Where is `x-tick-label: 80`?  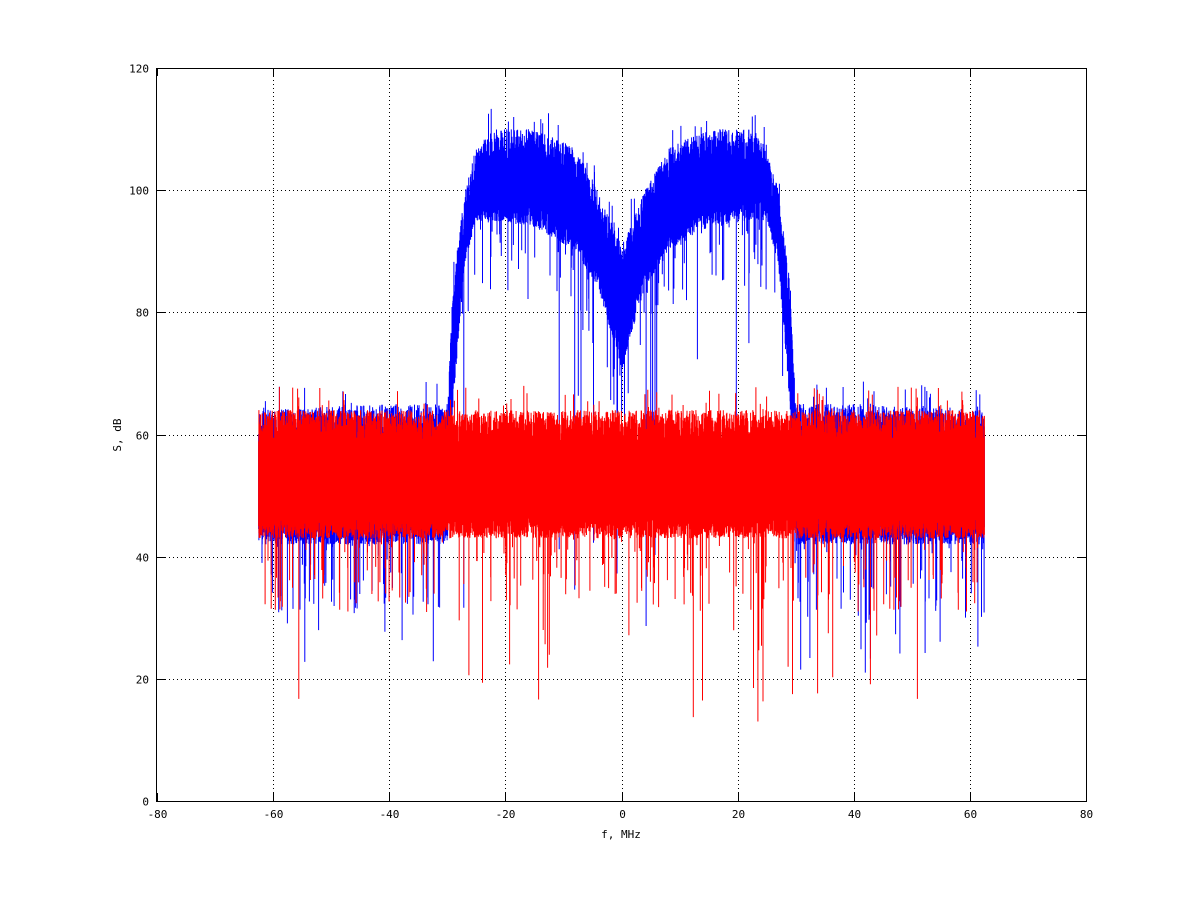
x-tick-label: 80 is located at coordinates (1086, 814).